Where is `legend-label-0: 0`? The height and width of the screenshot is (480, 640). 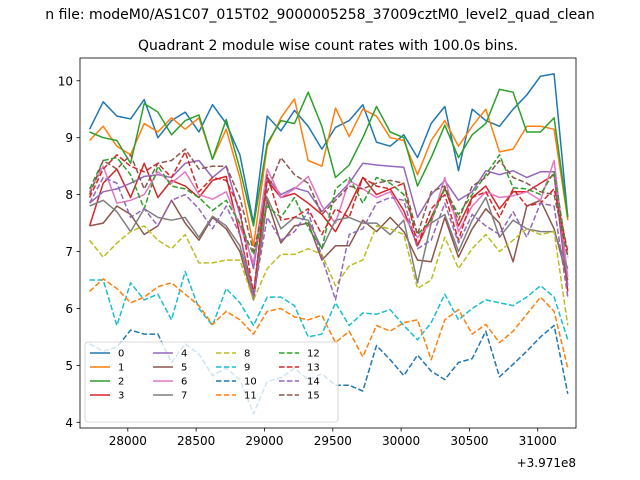 legend-label-0: 0 is located at coordinates (121, 354).